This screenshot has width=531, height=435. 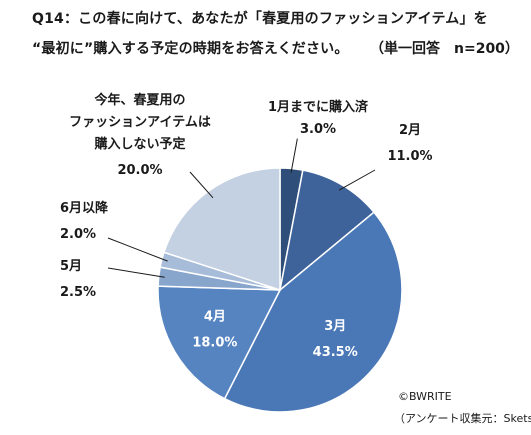 I want to click on slice-value-2: 43.5%, so click(x=335, y=352).